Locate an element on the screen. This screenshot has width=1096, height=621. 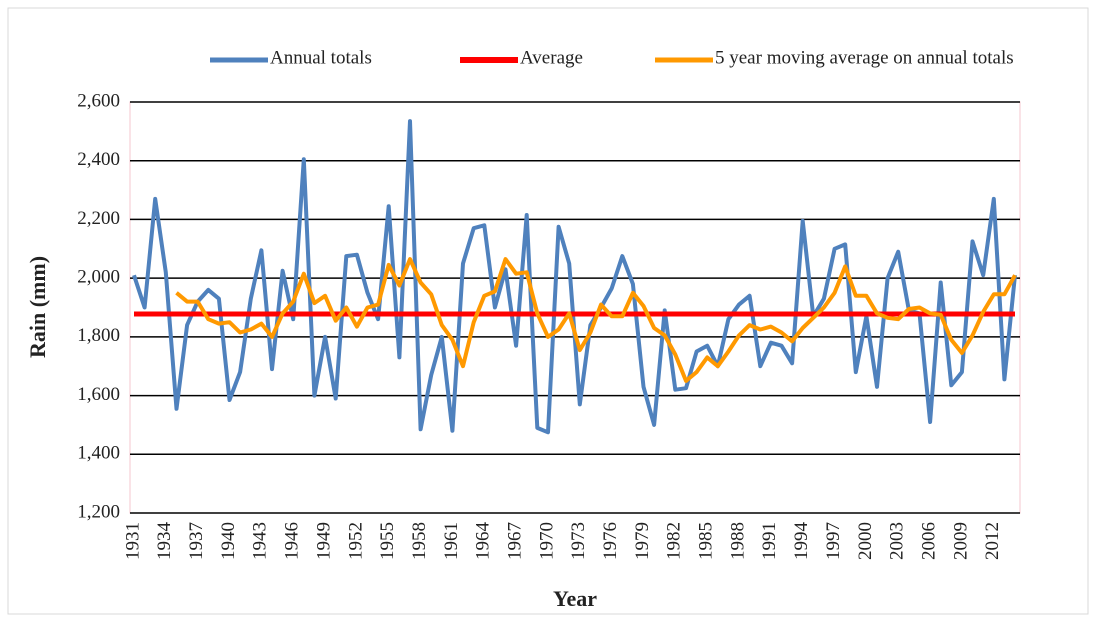
y-axis-title: Rain (mm) is located at coordinates (37, 307).